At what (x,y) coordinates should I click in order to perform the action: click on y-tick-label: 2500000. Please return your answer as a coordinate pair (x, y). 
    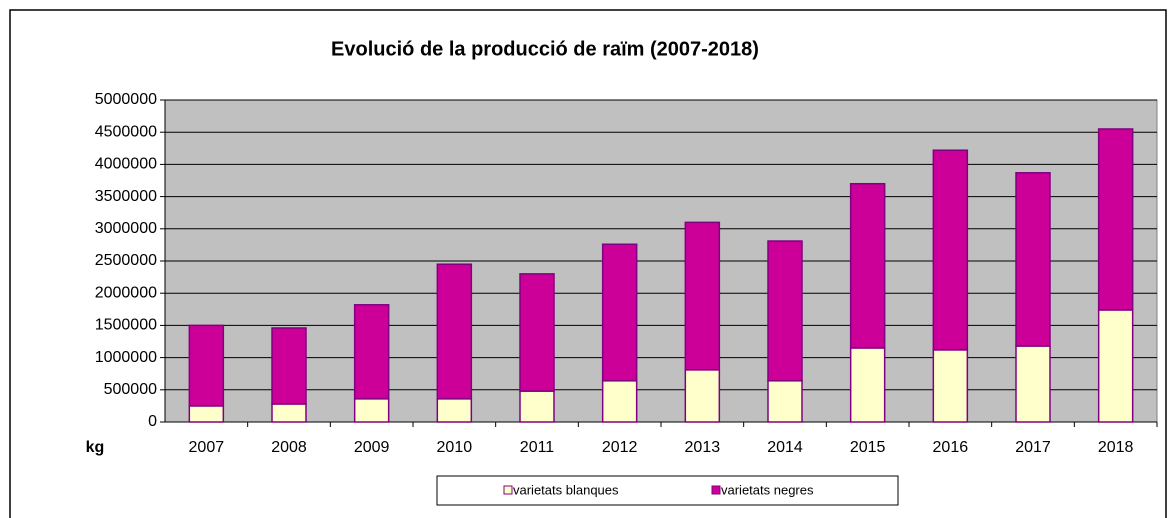
    Looking at the image, I should click on (126, 260).